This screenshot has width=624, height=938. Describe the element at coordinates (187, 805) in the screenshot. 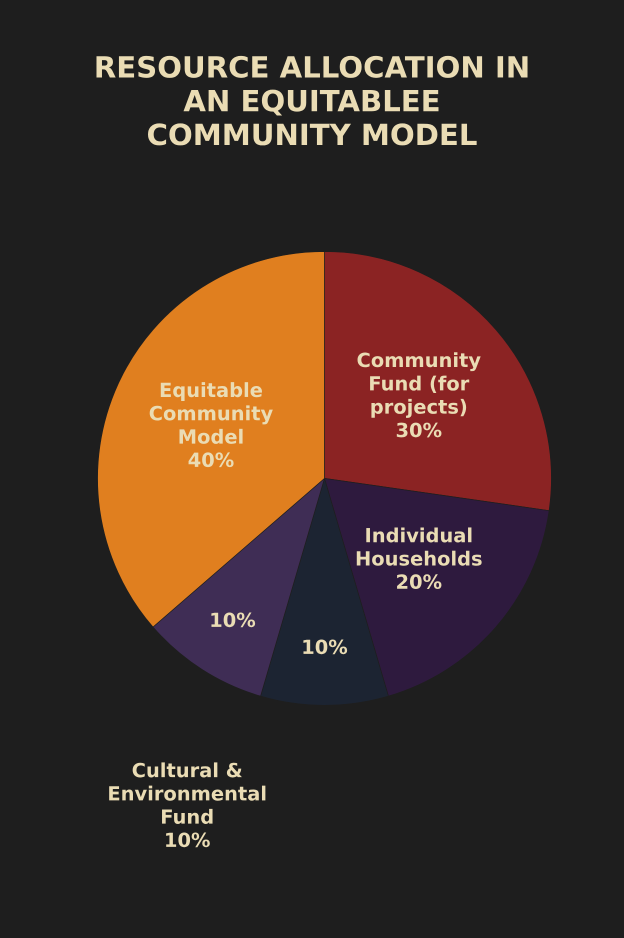

I see `text: Cultural & Environmental Fund 10%` at that location.